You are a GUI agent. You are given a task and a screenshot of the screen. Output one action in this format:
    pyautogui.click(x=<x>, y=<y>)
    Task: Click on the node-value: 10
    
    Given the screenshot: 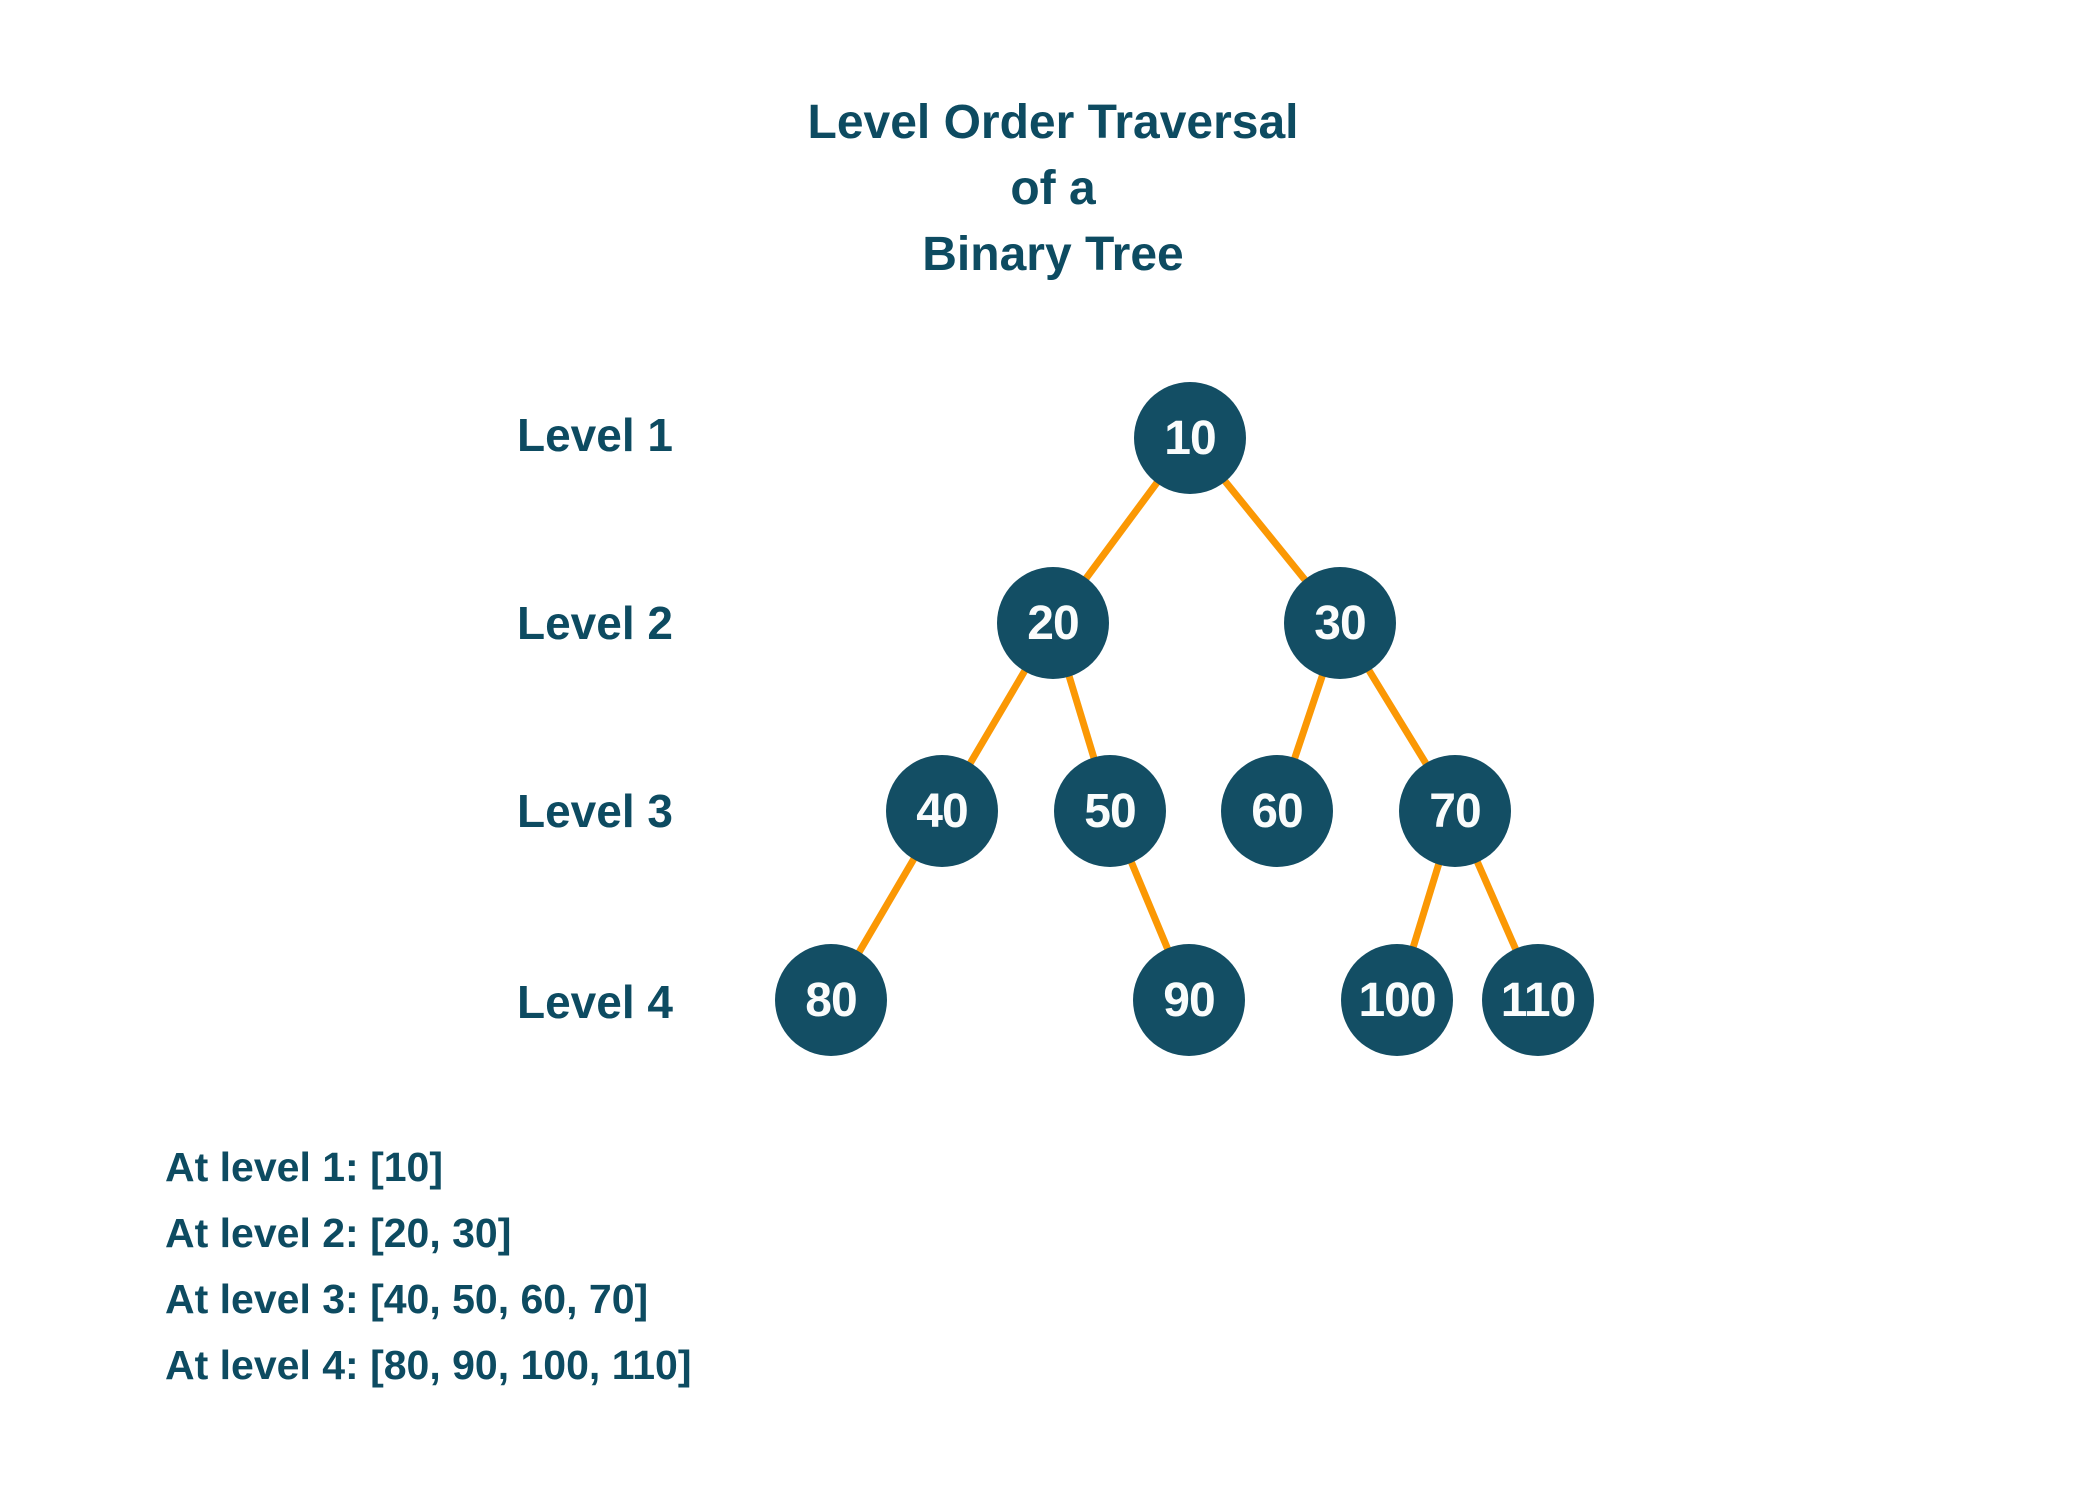 What is the action you would take?
    pyautogui.click(x=1190, y=438)
    